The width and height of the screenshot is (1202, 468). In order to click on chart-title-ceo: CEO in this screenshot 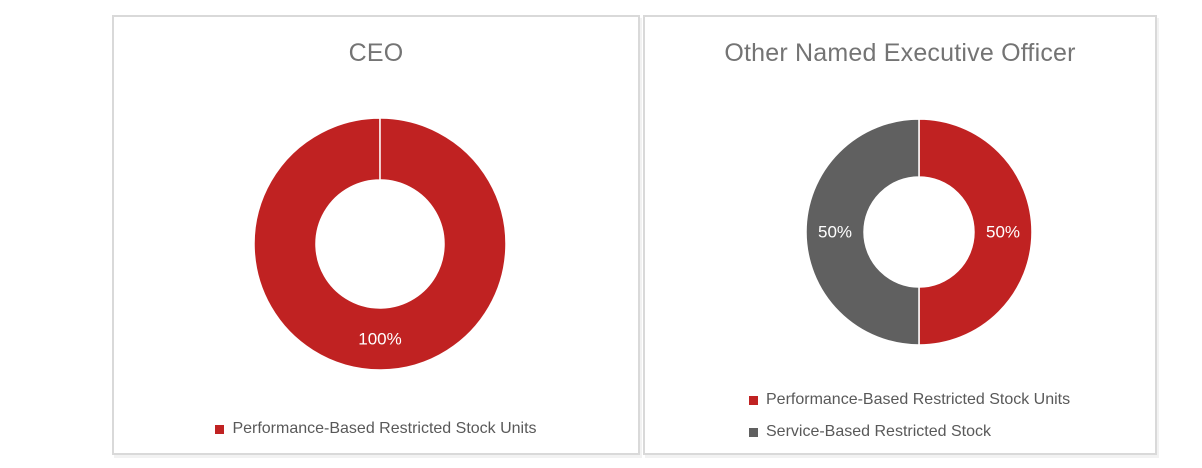, I will do `click(376, 53)`.